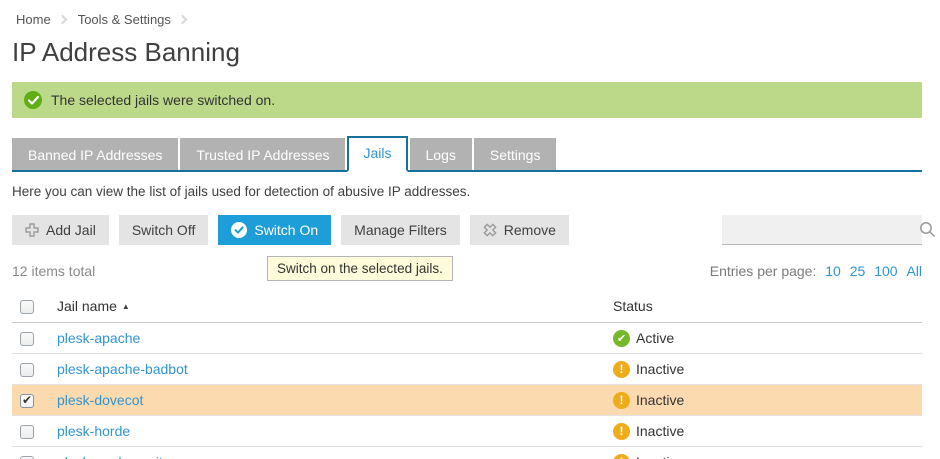 The height and width of the screenshot is (459, 940). What do you see at coordinates (857, 271) in the screenshot?
I see `entries-option-25: 25` at bounding box center [857, 271].